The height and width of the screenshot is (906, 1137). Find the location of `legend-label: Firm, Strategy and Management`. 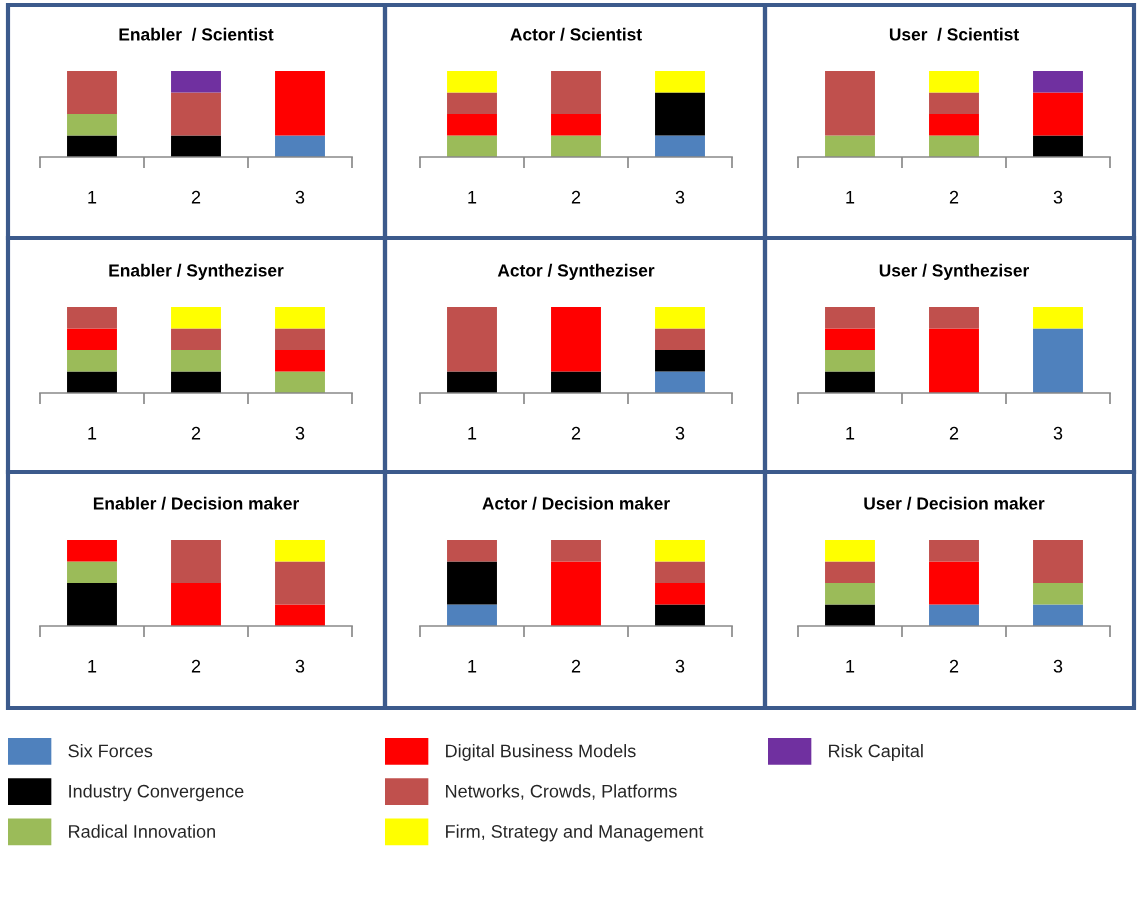

legend-label: Firm, Strategy and Management is located at coordinates (575, 833).